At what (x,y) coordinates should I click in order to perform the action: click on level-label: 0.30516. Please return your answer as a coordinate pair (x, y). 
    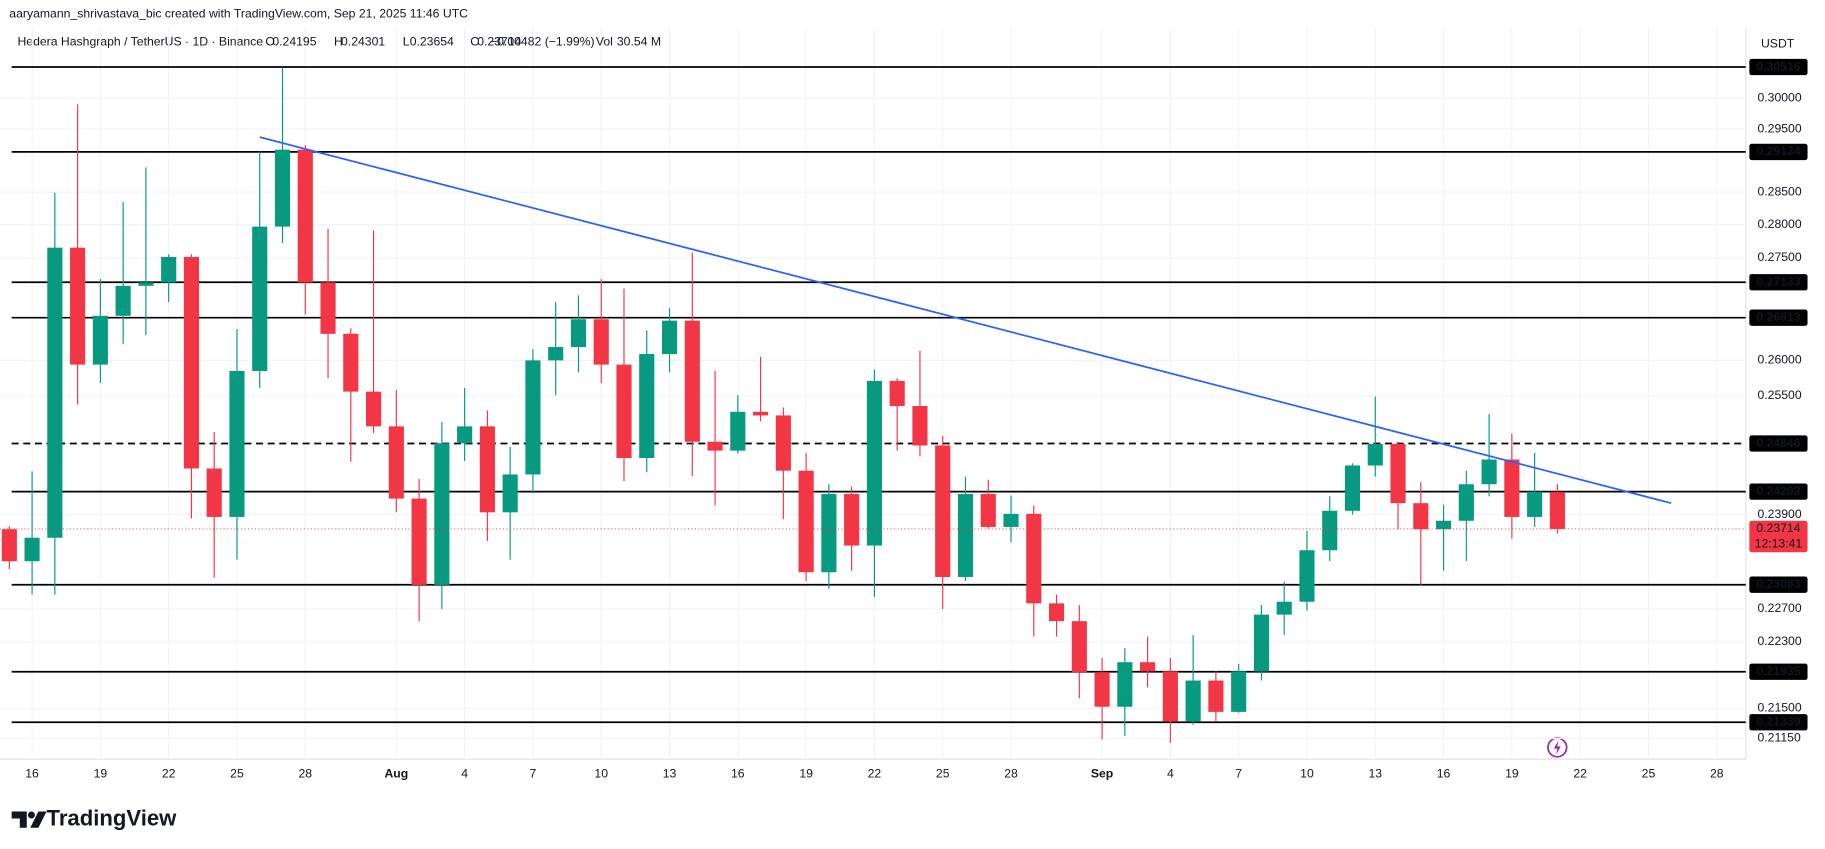
    Looking at the image, I should click on (1778, 66).